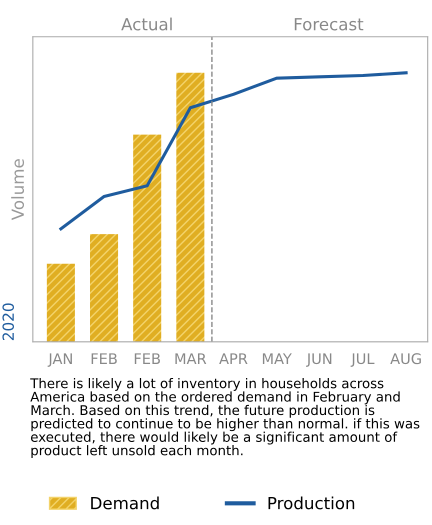  What do you see at coordinates (60, 360) in the screenshot?
I see `x-tick-label: JAN` at bounding box center [60, 360].